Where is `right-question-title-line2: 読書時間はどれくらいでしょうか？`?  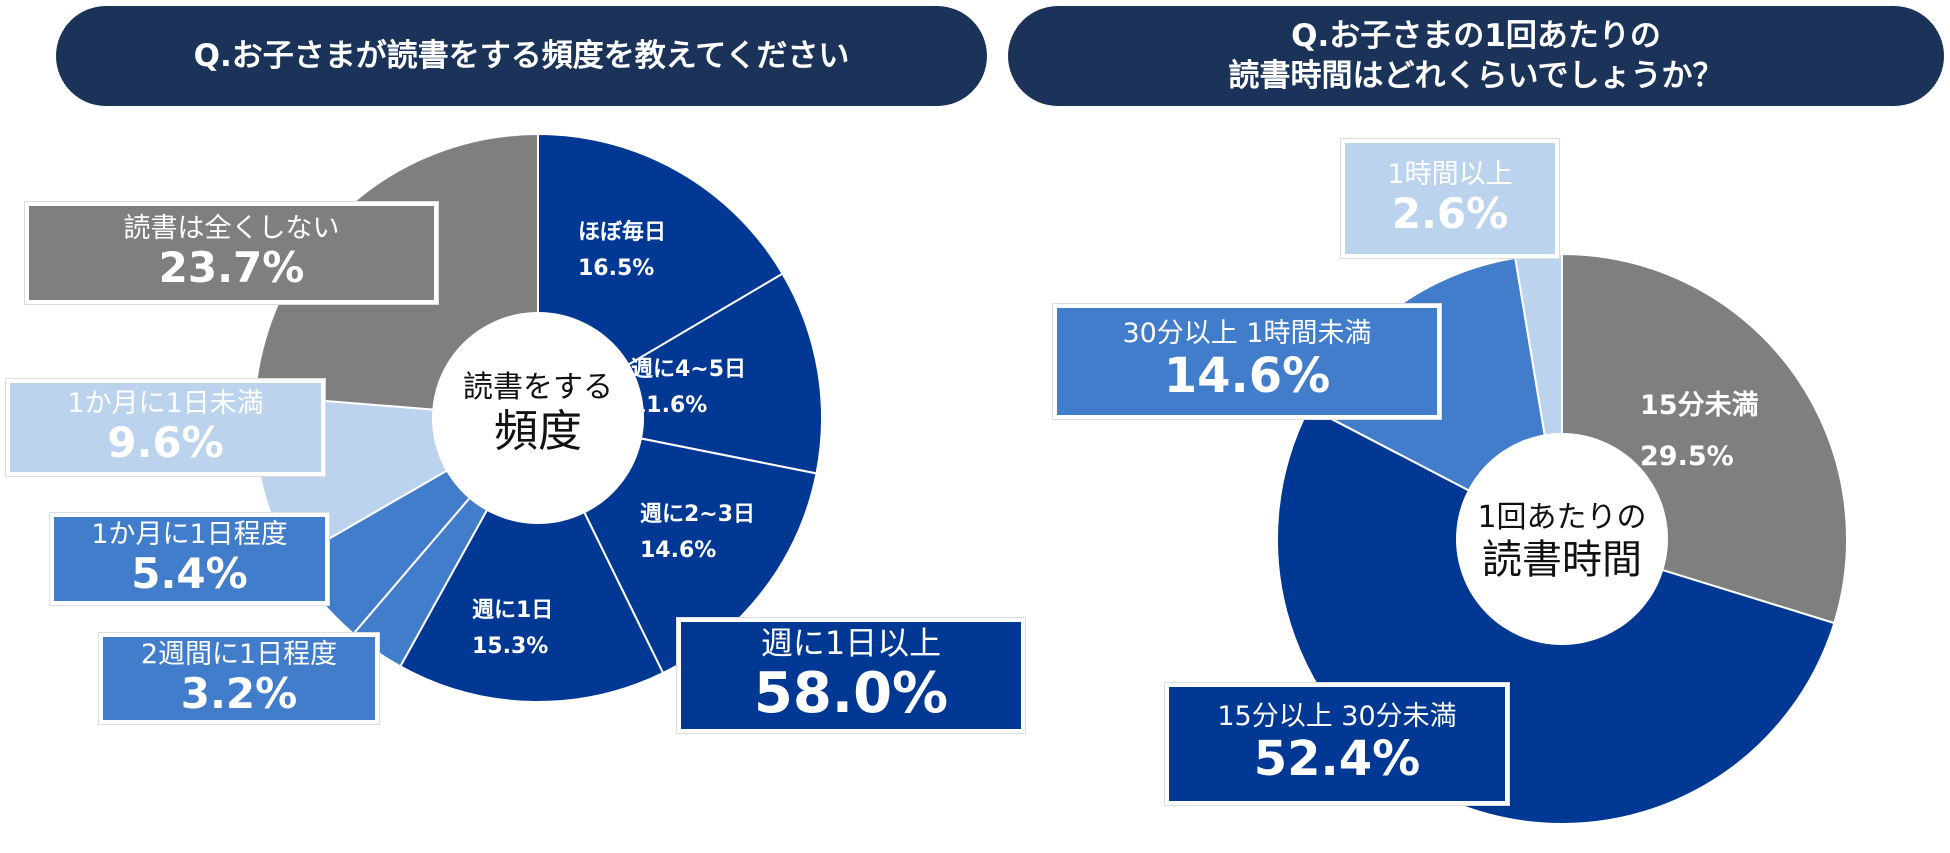
right-question-title-line2: 読書時間はどれくらいでしょうか？ is located at coordinates (1476, 76).